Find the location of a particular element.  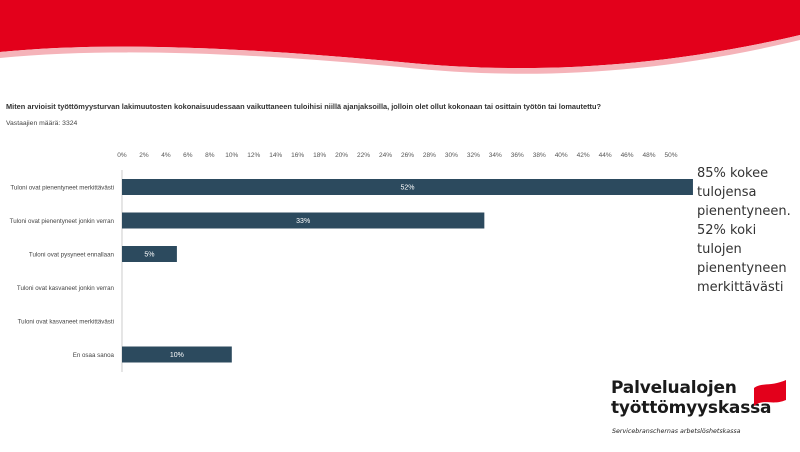

logo-line-2: työttömyyskassa is located at coordinates (691, 408).